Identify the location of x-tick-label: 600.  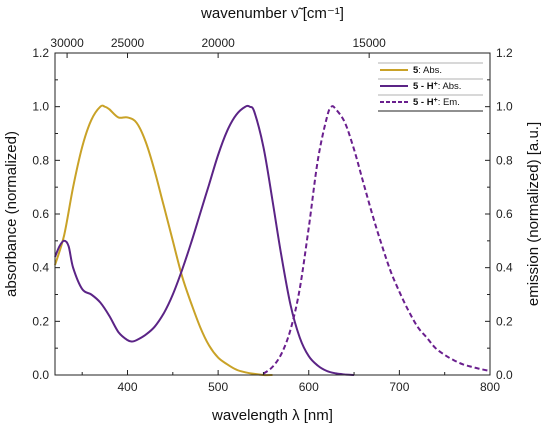
(309, 387).